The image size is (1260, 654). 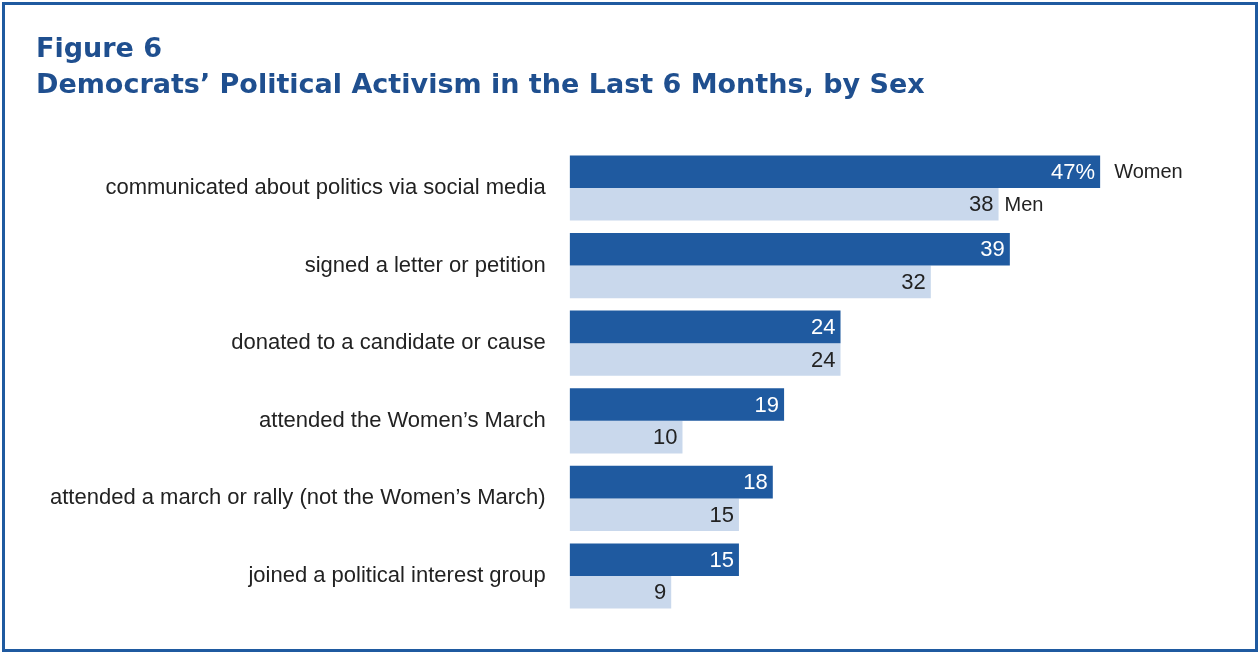 What do you see at coordinates (1073, 171) in the screenshot?
I see `data-label: 47%` at bounding box center [1073, 171].